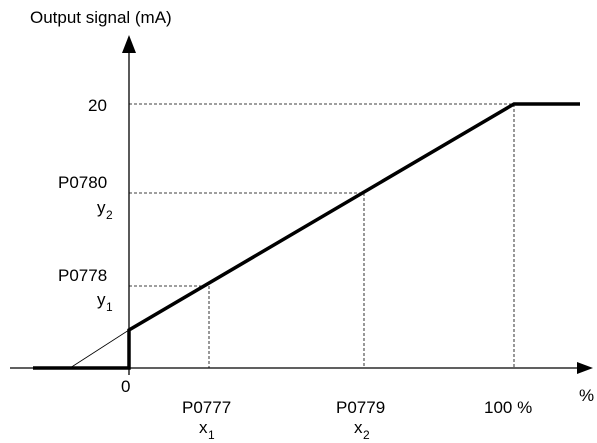  Describe the element at coordinates (360, 407) in the screenshot. I see `x2-param: P0779` at that location.